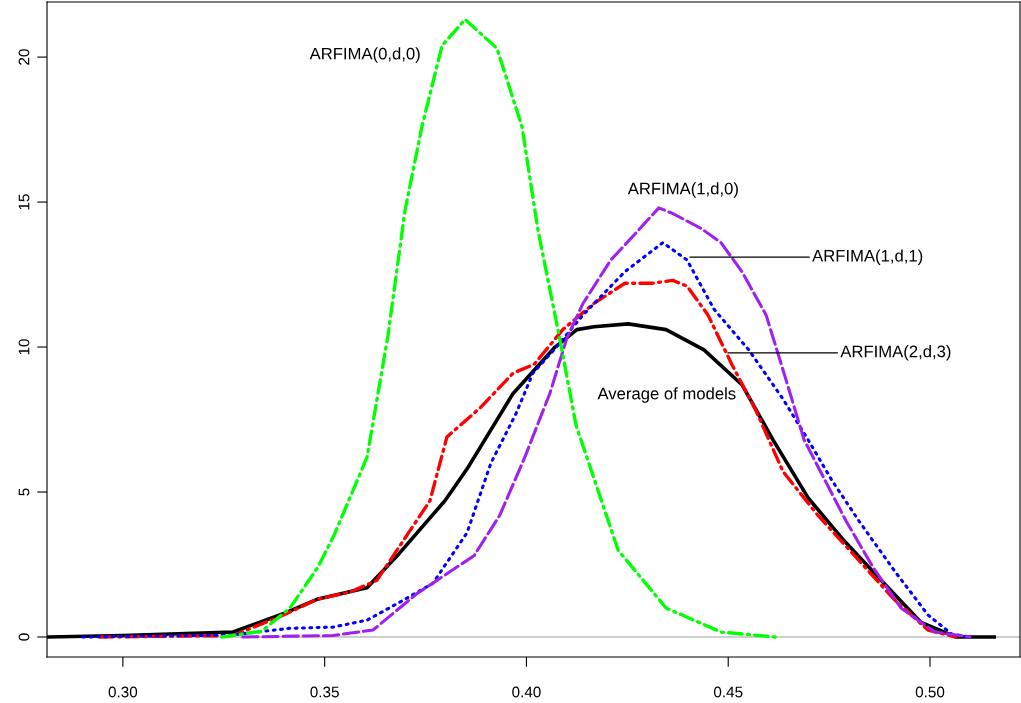 Image resolution: width=1021 pixels, height=703 pixels. I want to click on x-tick-label: 0.45, so click(728, 692).